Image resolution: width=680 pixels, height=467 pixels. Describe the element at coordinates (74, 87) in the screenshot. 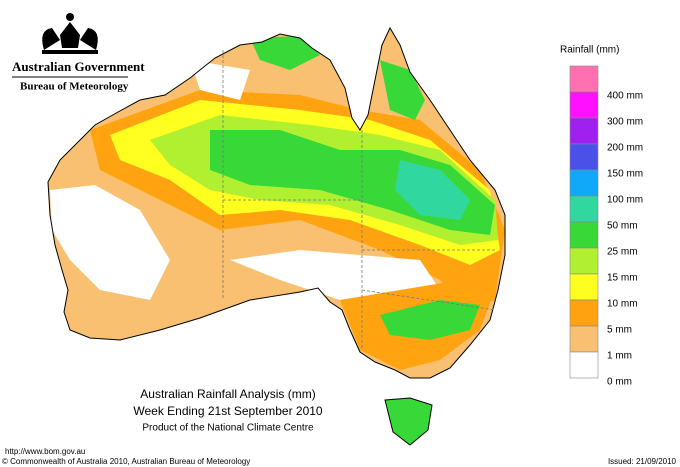

I see `bureau: Bureau of Meteorology` at that location.